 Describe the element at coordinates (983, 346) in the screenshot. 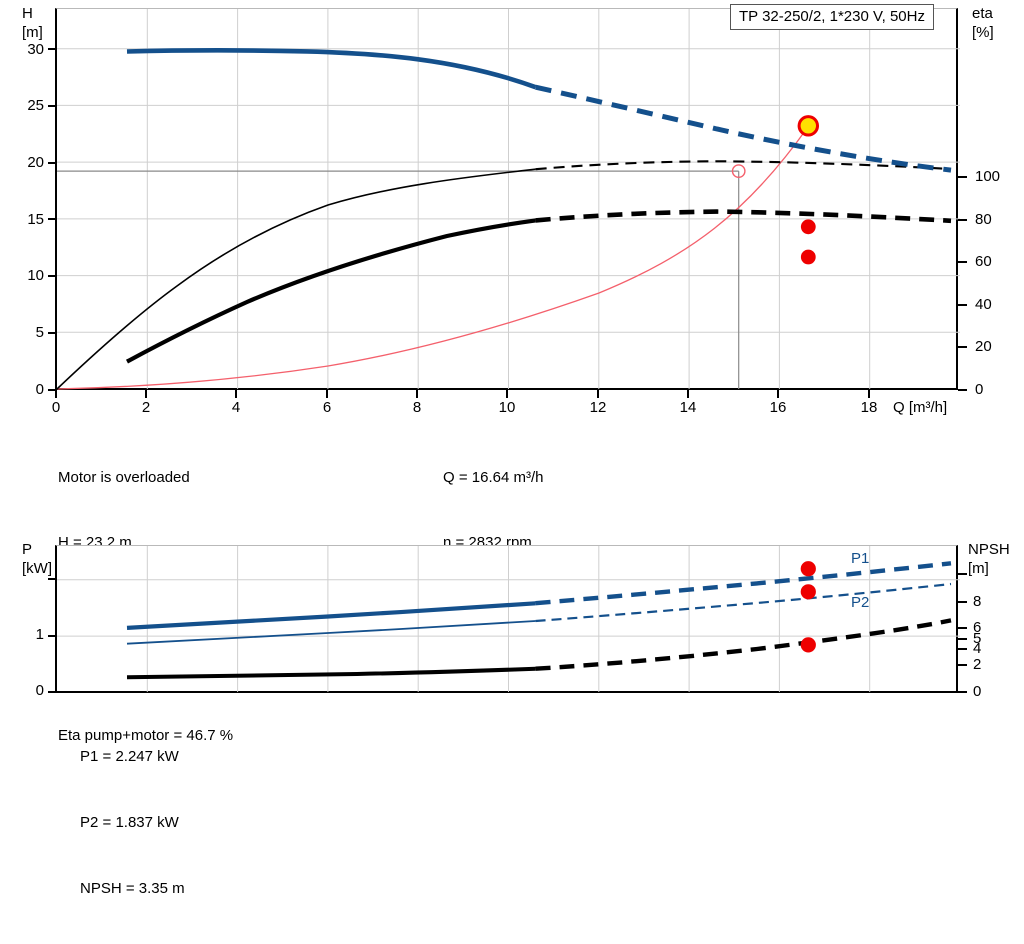

I see `top-right-tick-20: 20` at that location.